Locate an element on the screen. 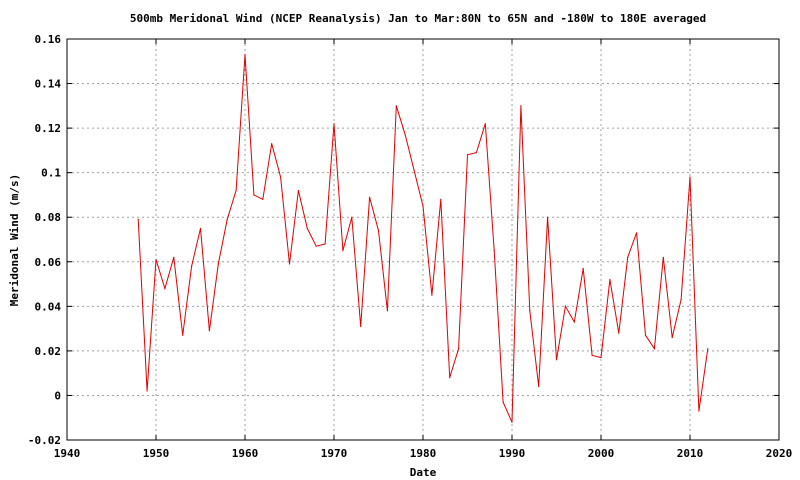 This screenshot has width=800, height=480. y-tick-label: -0.02 is located at coordinates (44, 440).